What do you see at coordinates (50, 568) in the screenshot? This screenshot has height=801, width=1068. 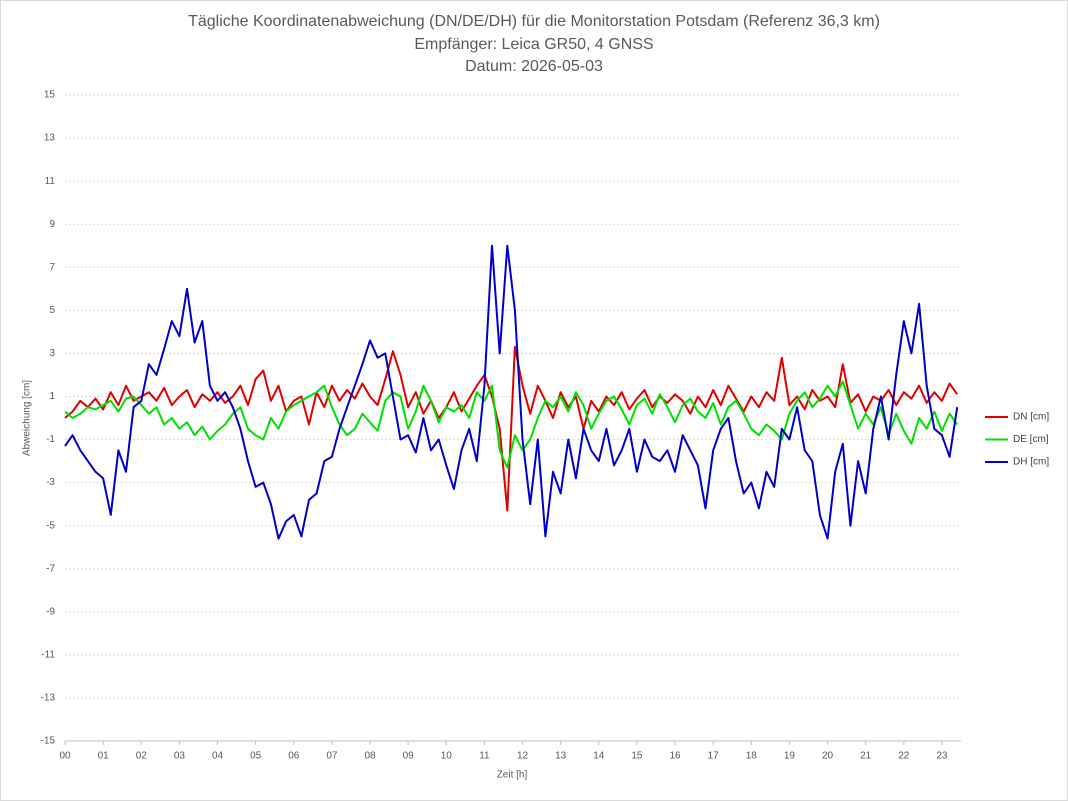 I see `y-tick-label: -7` at bounding box center [50, 568].